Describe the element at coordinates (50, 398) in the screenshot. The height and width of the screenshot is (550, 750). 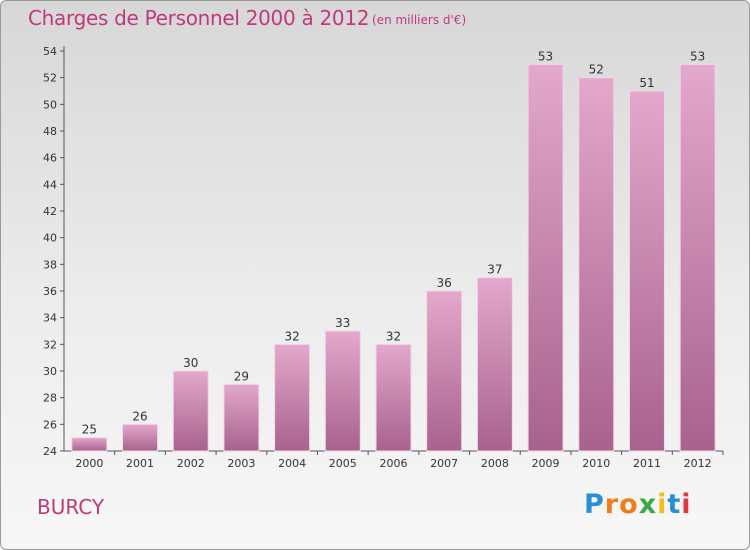
I see `y-tick-label: 28` at that location.